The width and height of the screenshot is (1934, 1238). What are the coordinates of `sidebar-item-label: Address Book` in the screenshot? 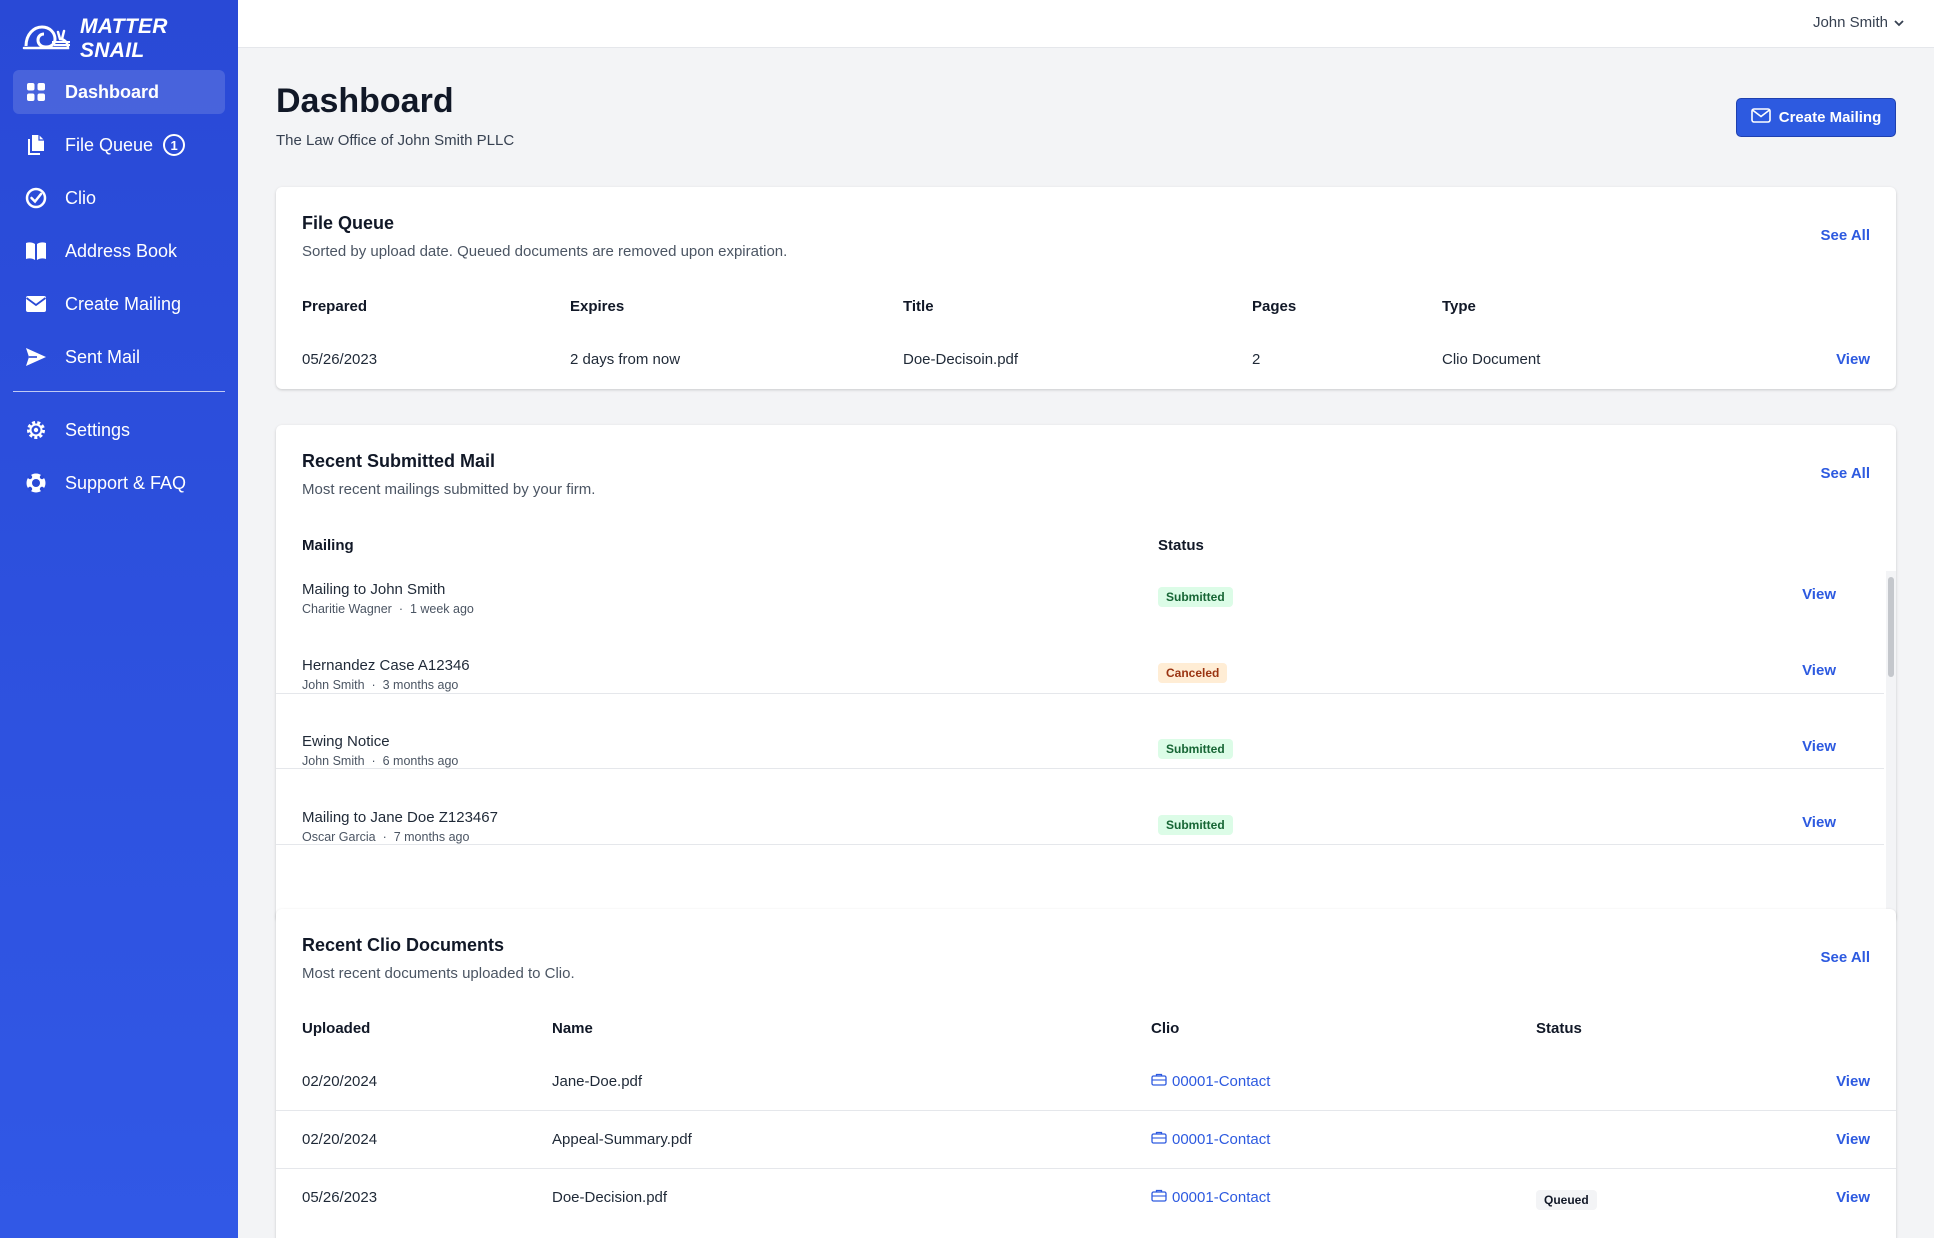 It's located at (121, 250).